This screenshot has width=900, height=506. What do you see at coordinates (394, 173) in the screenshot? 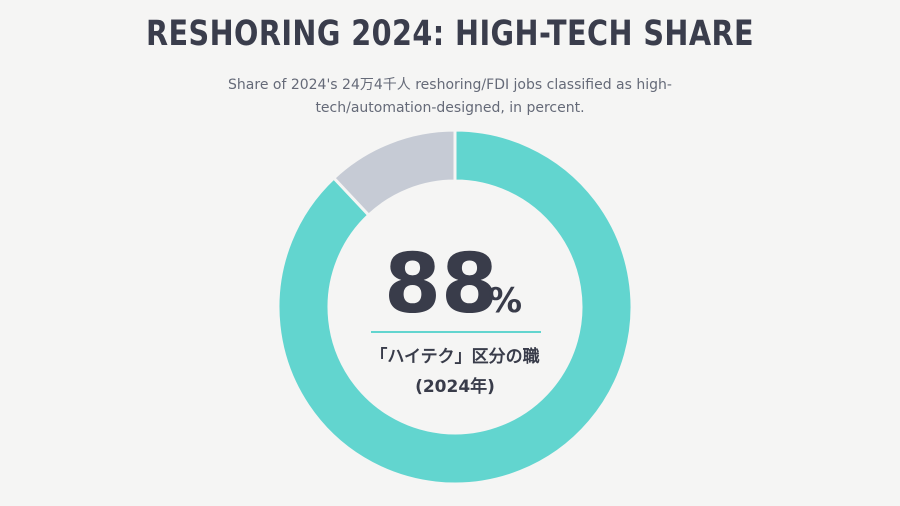
I see `slice-other` at bounding box center [394, 173].